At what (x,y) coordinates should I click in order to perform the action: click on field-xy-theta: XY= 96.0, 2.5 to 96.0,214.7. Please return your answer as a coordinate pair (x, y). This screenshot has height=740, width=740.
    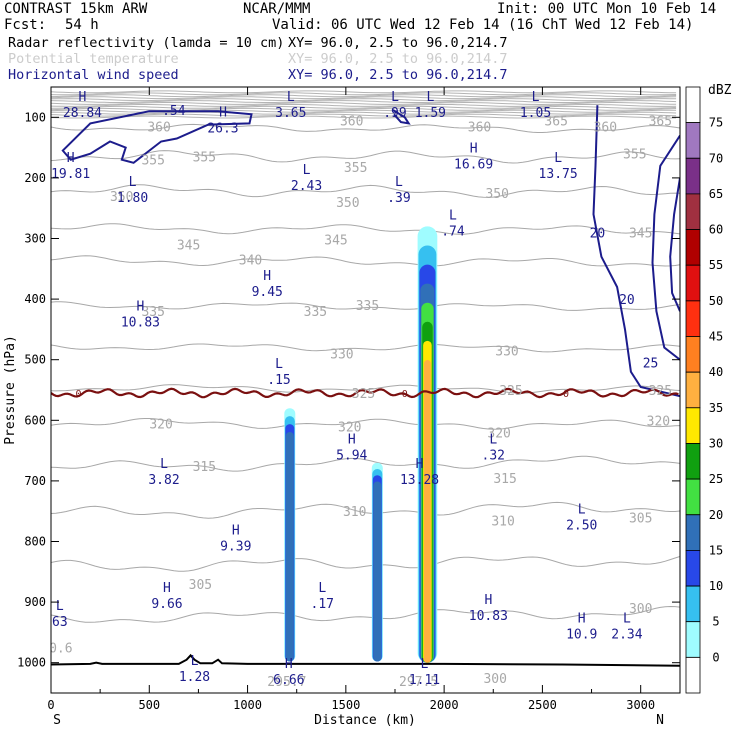
    Looking at the image, I should click on (397, 59).